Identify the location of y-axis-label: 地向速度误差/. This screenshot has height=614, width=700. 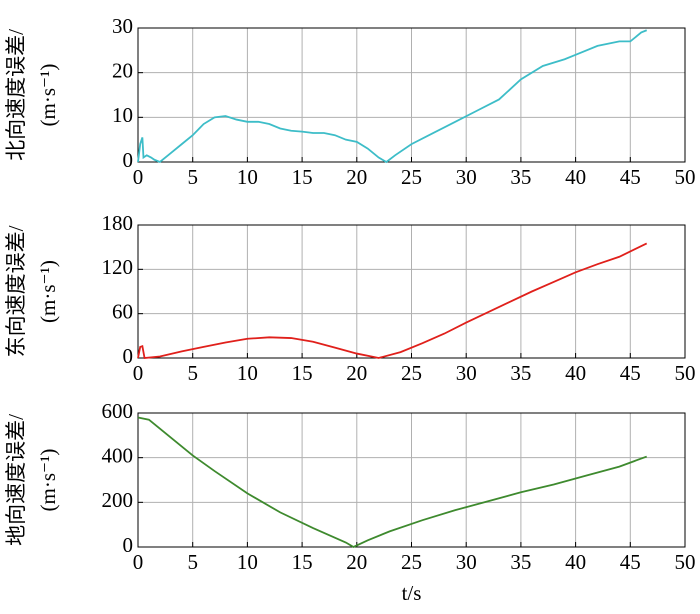
(16, 480).